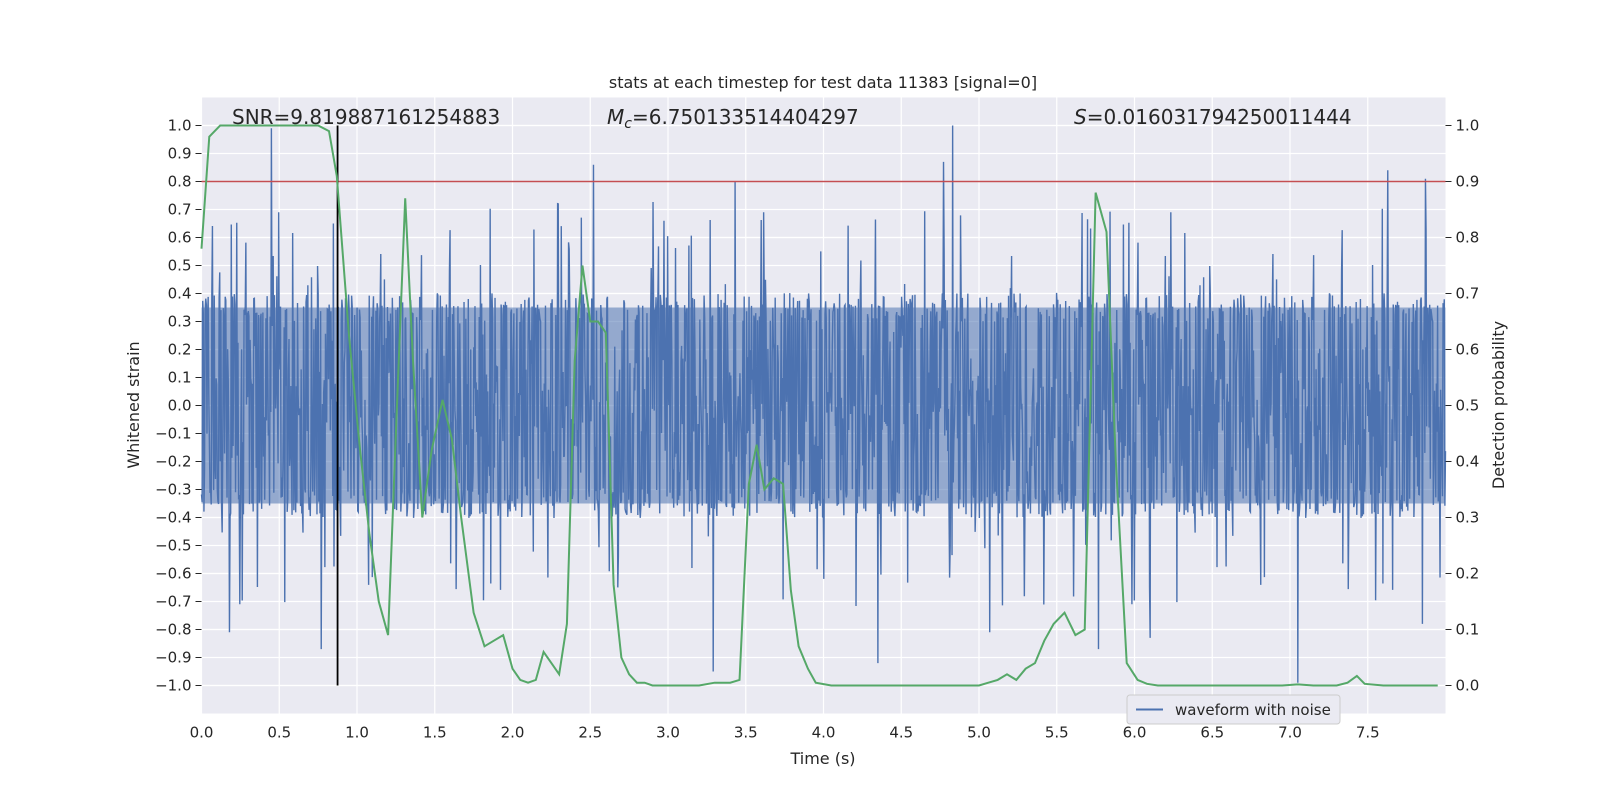  I want to click on y-left-tick-label: −0.4, so click(173, 518).